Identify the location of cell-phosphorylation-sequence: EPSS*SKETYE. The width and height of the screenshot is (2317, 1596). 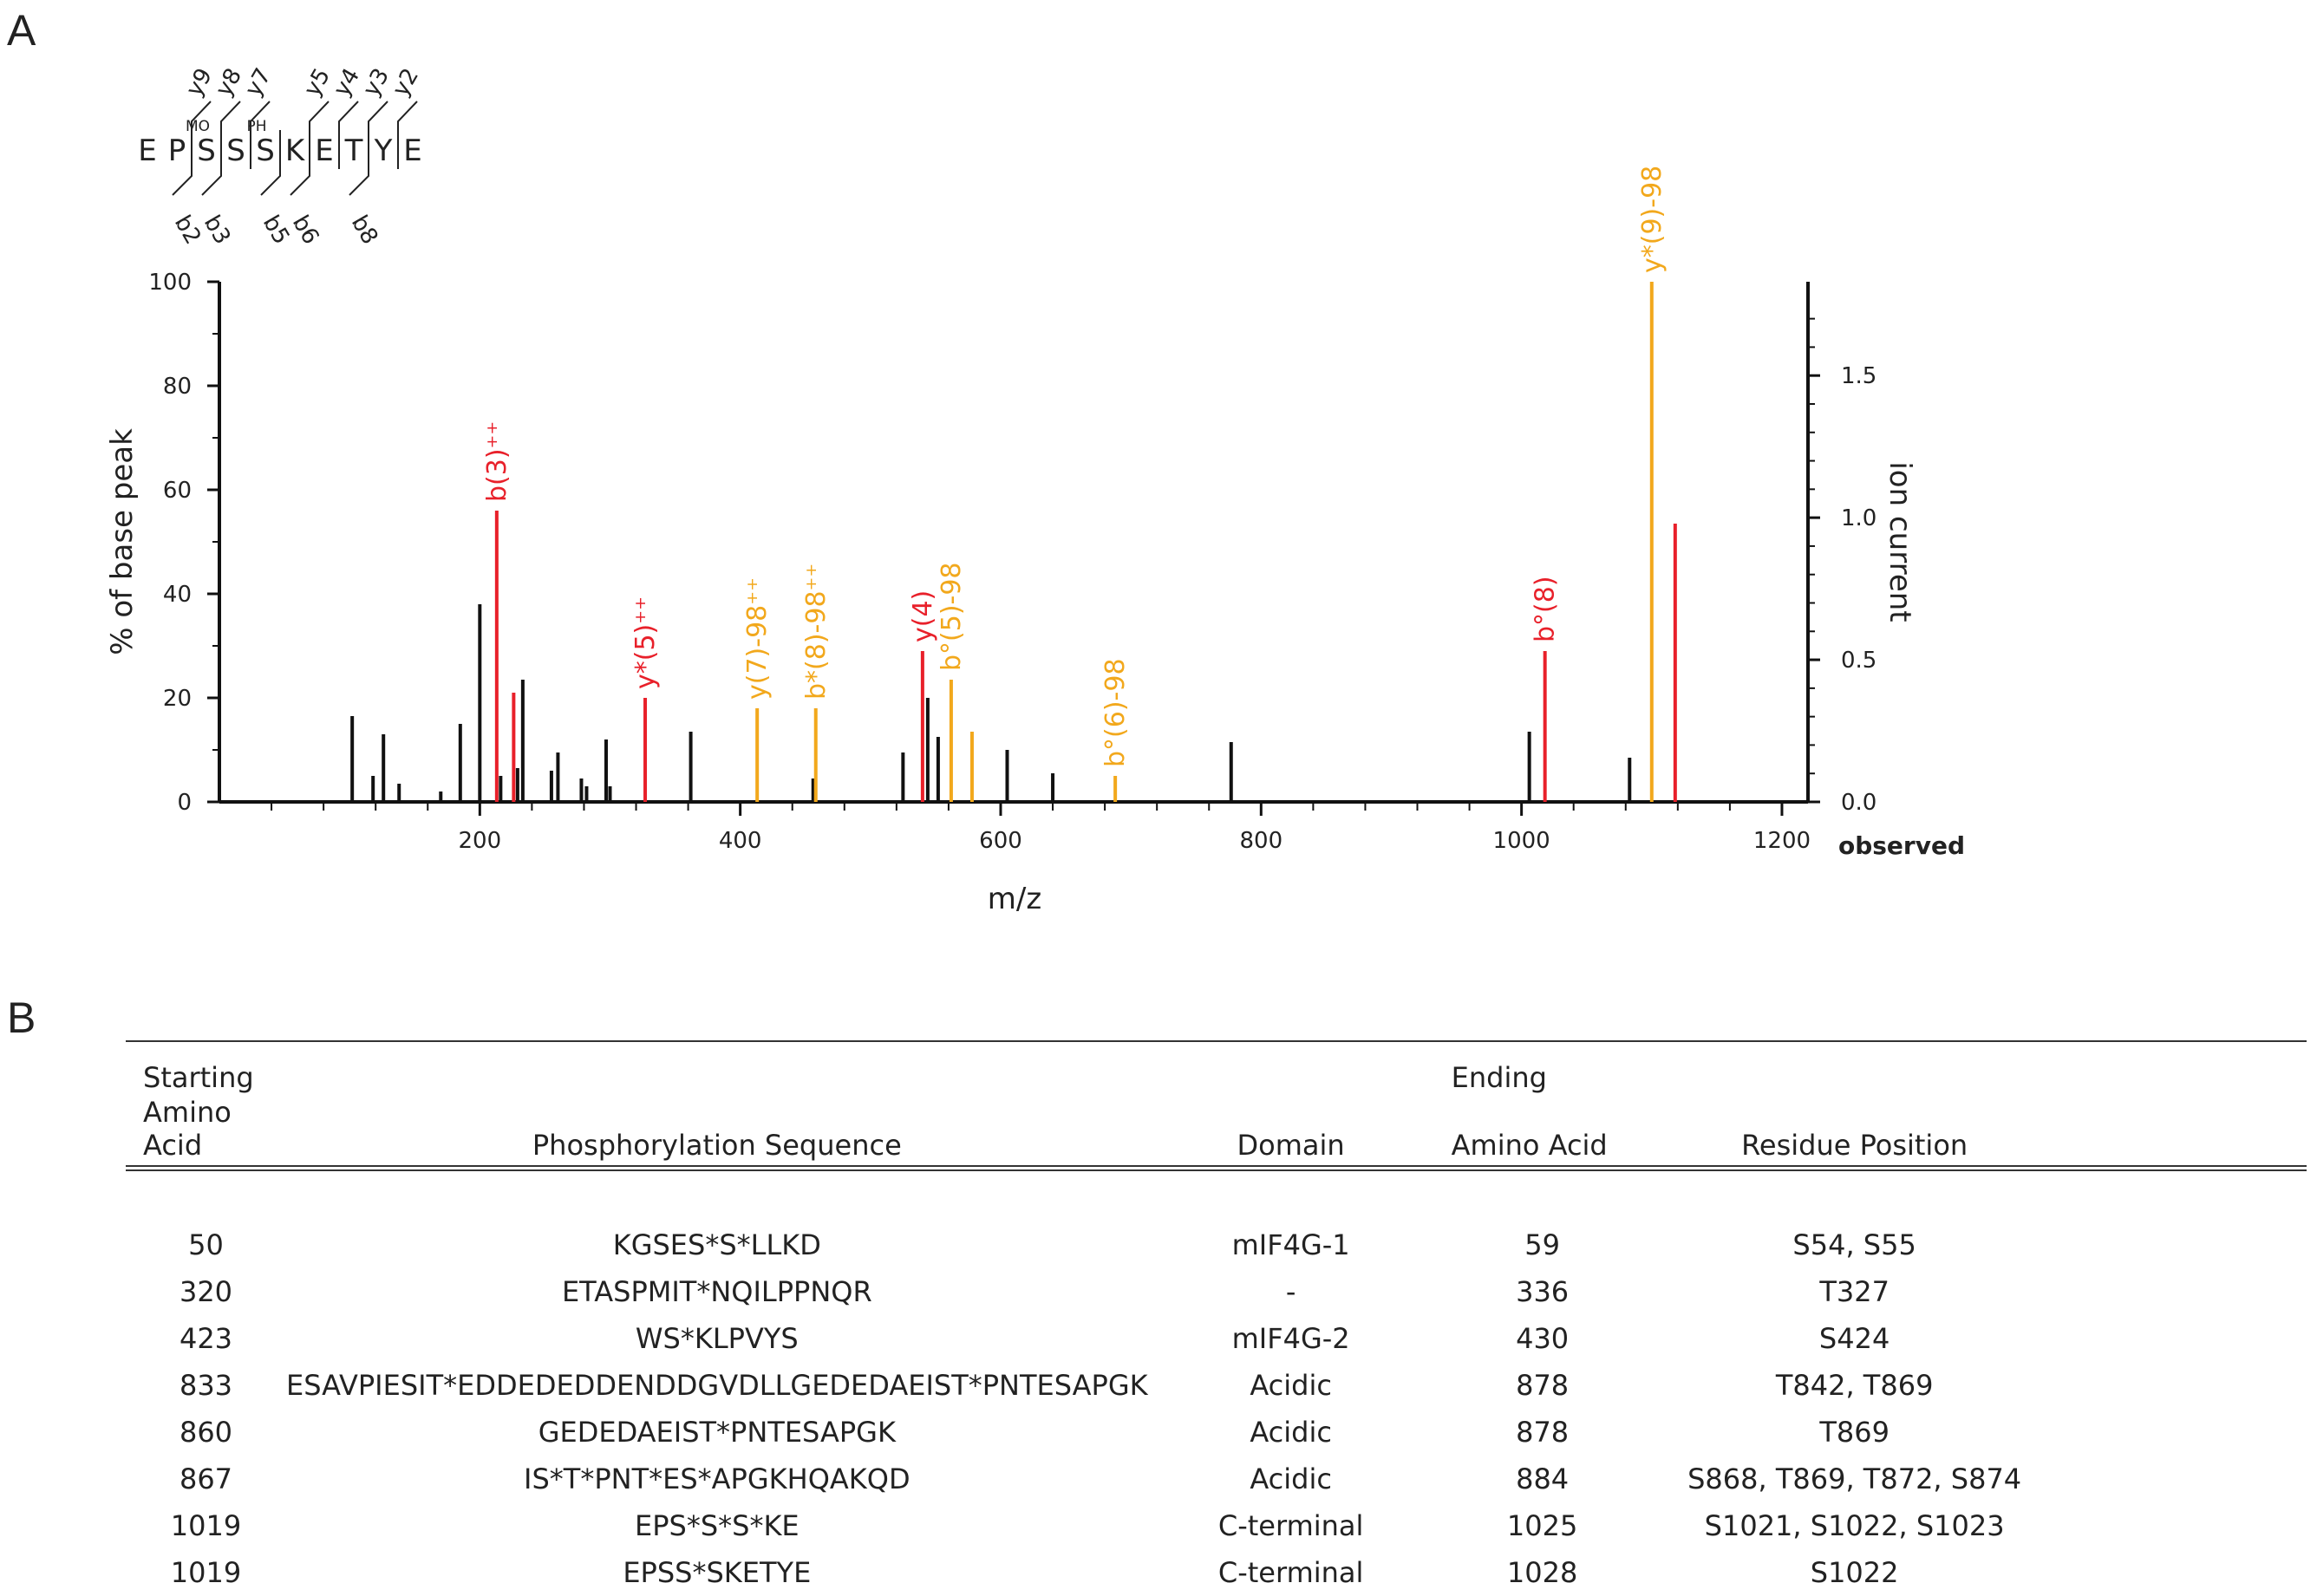
(717, 1572).